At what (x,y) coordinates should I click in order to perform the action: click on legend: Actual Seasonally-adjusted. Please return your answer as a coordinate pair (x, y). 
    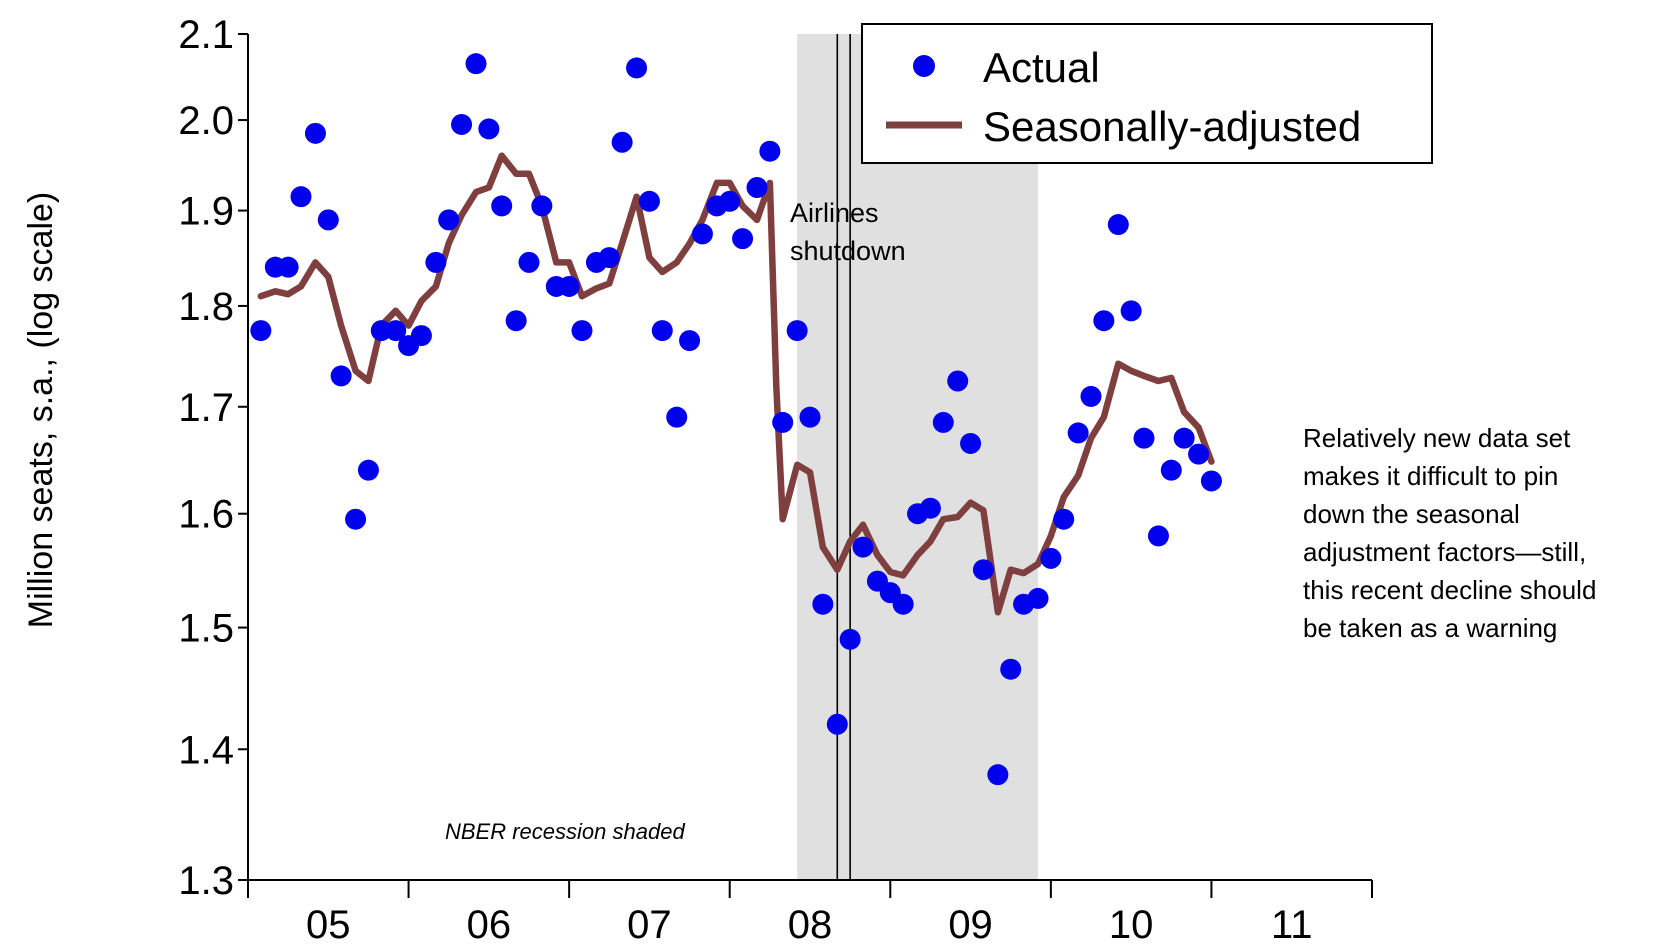
    Looking at the image, I should click on (1147, 93).